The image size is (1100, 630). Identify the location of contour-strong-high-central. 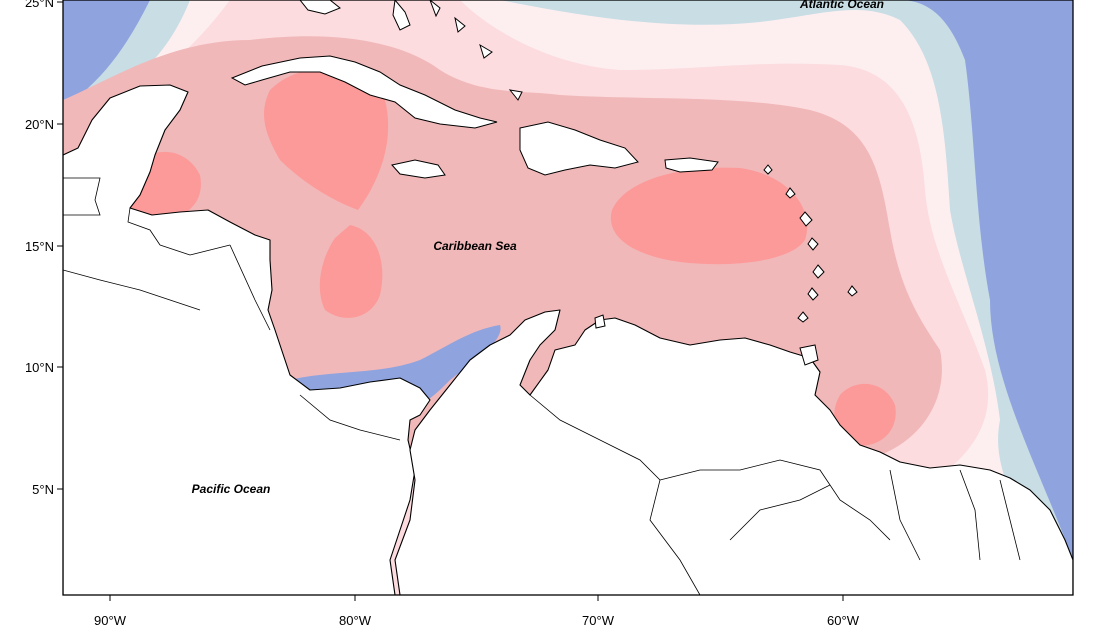
(351, 271).